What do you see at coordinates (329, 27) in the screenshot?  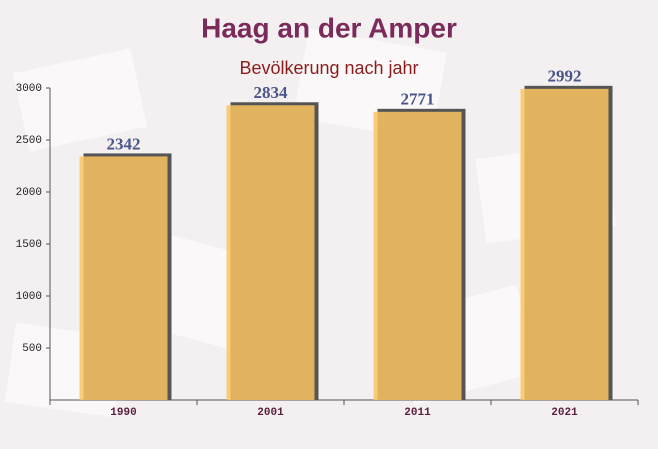 I see `chart-title: Haag an der Amper` at bounding box center [329, 27].